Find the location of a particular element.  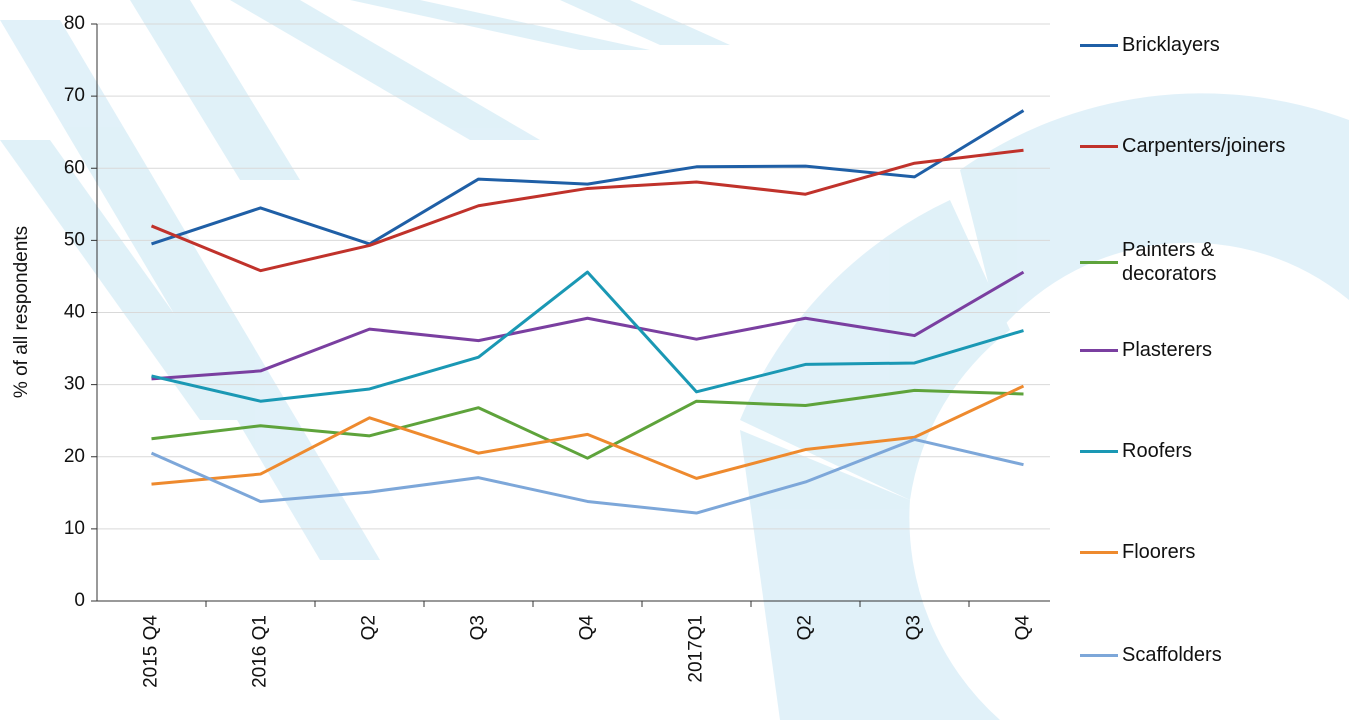

y-tick-label: 30 is located at coordinates (74, 384).